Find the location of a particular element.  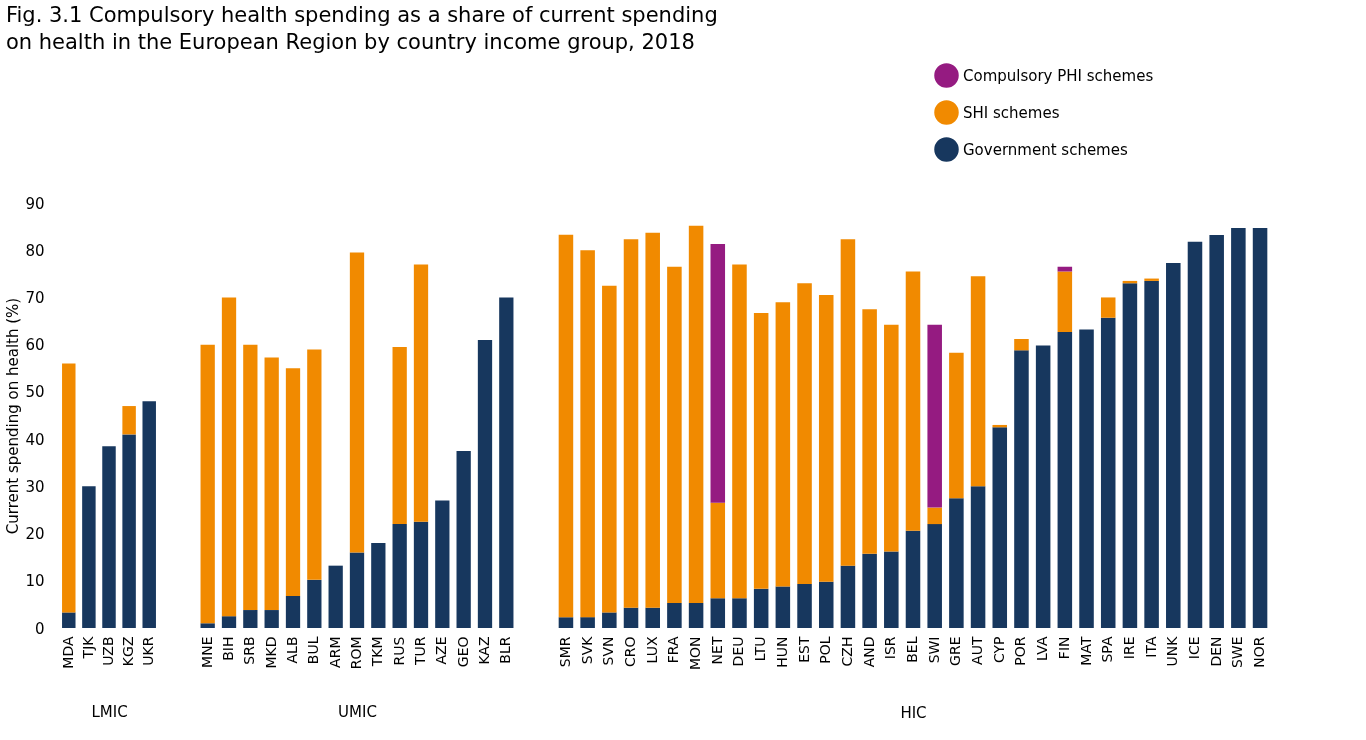

x-tick-label: BUL is located at coordinates (313, 650).